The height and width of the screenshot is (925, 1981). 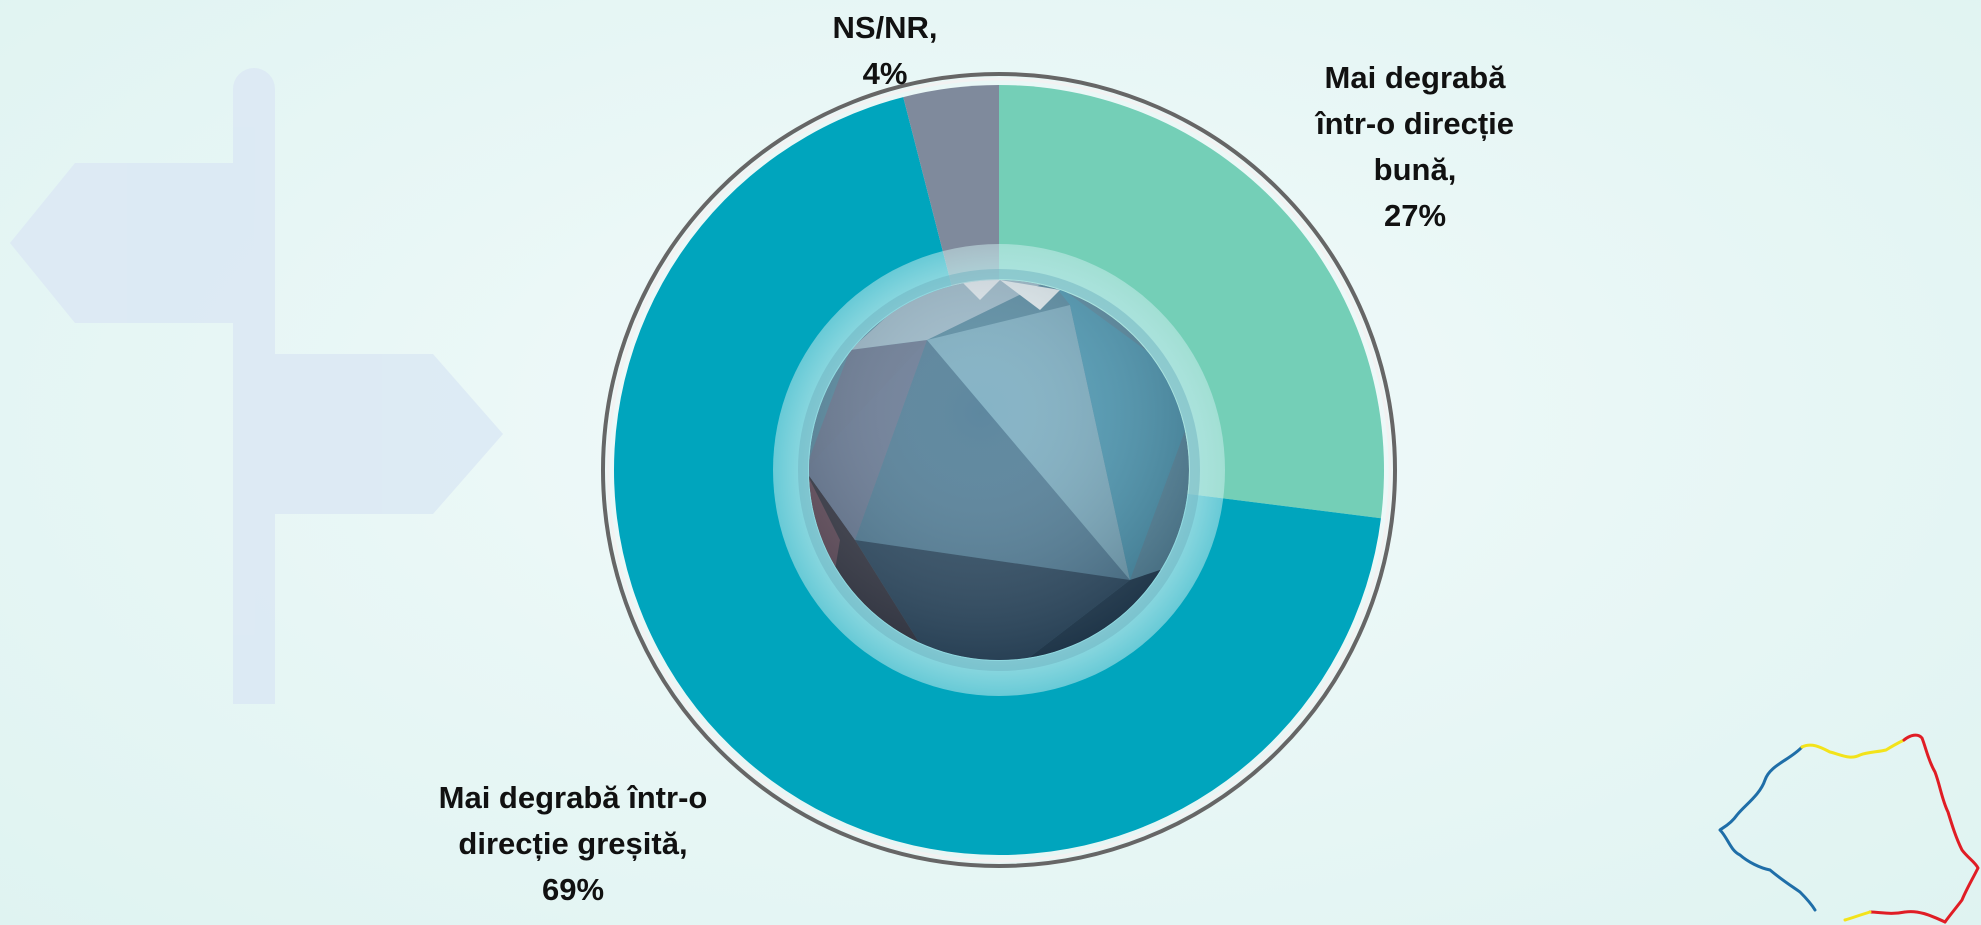 What do you see at coordinates (885, 73) in the screenshot?
I see `data-label-nsnr-line2: 4%` at bounding box center [885, 73].